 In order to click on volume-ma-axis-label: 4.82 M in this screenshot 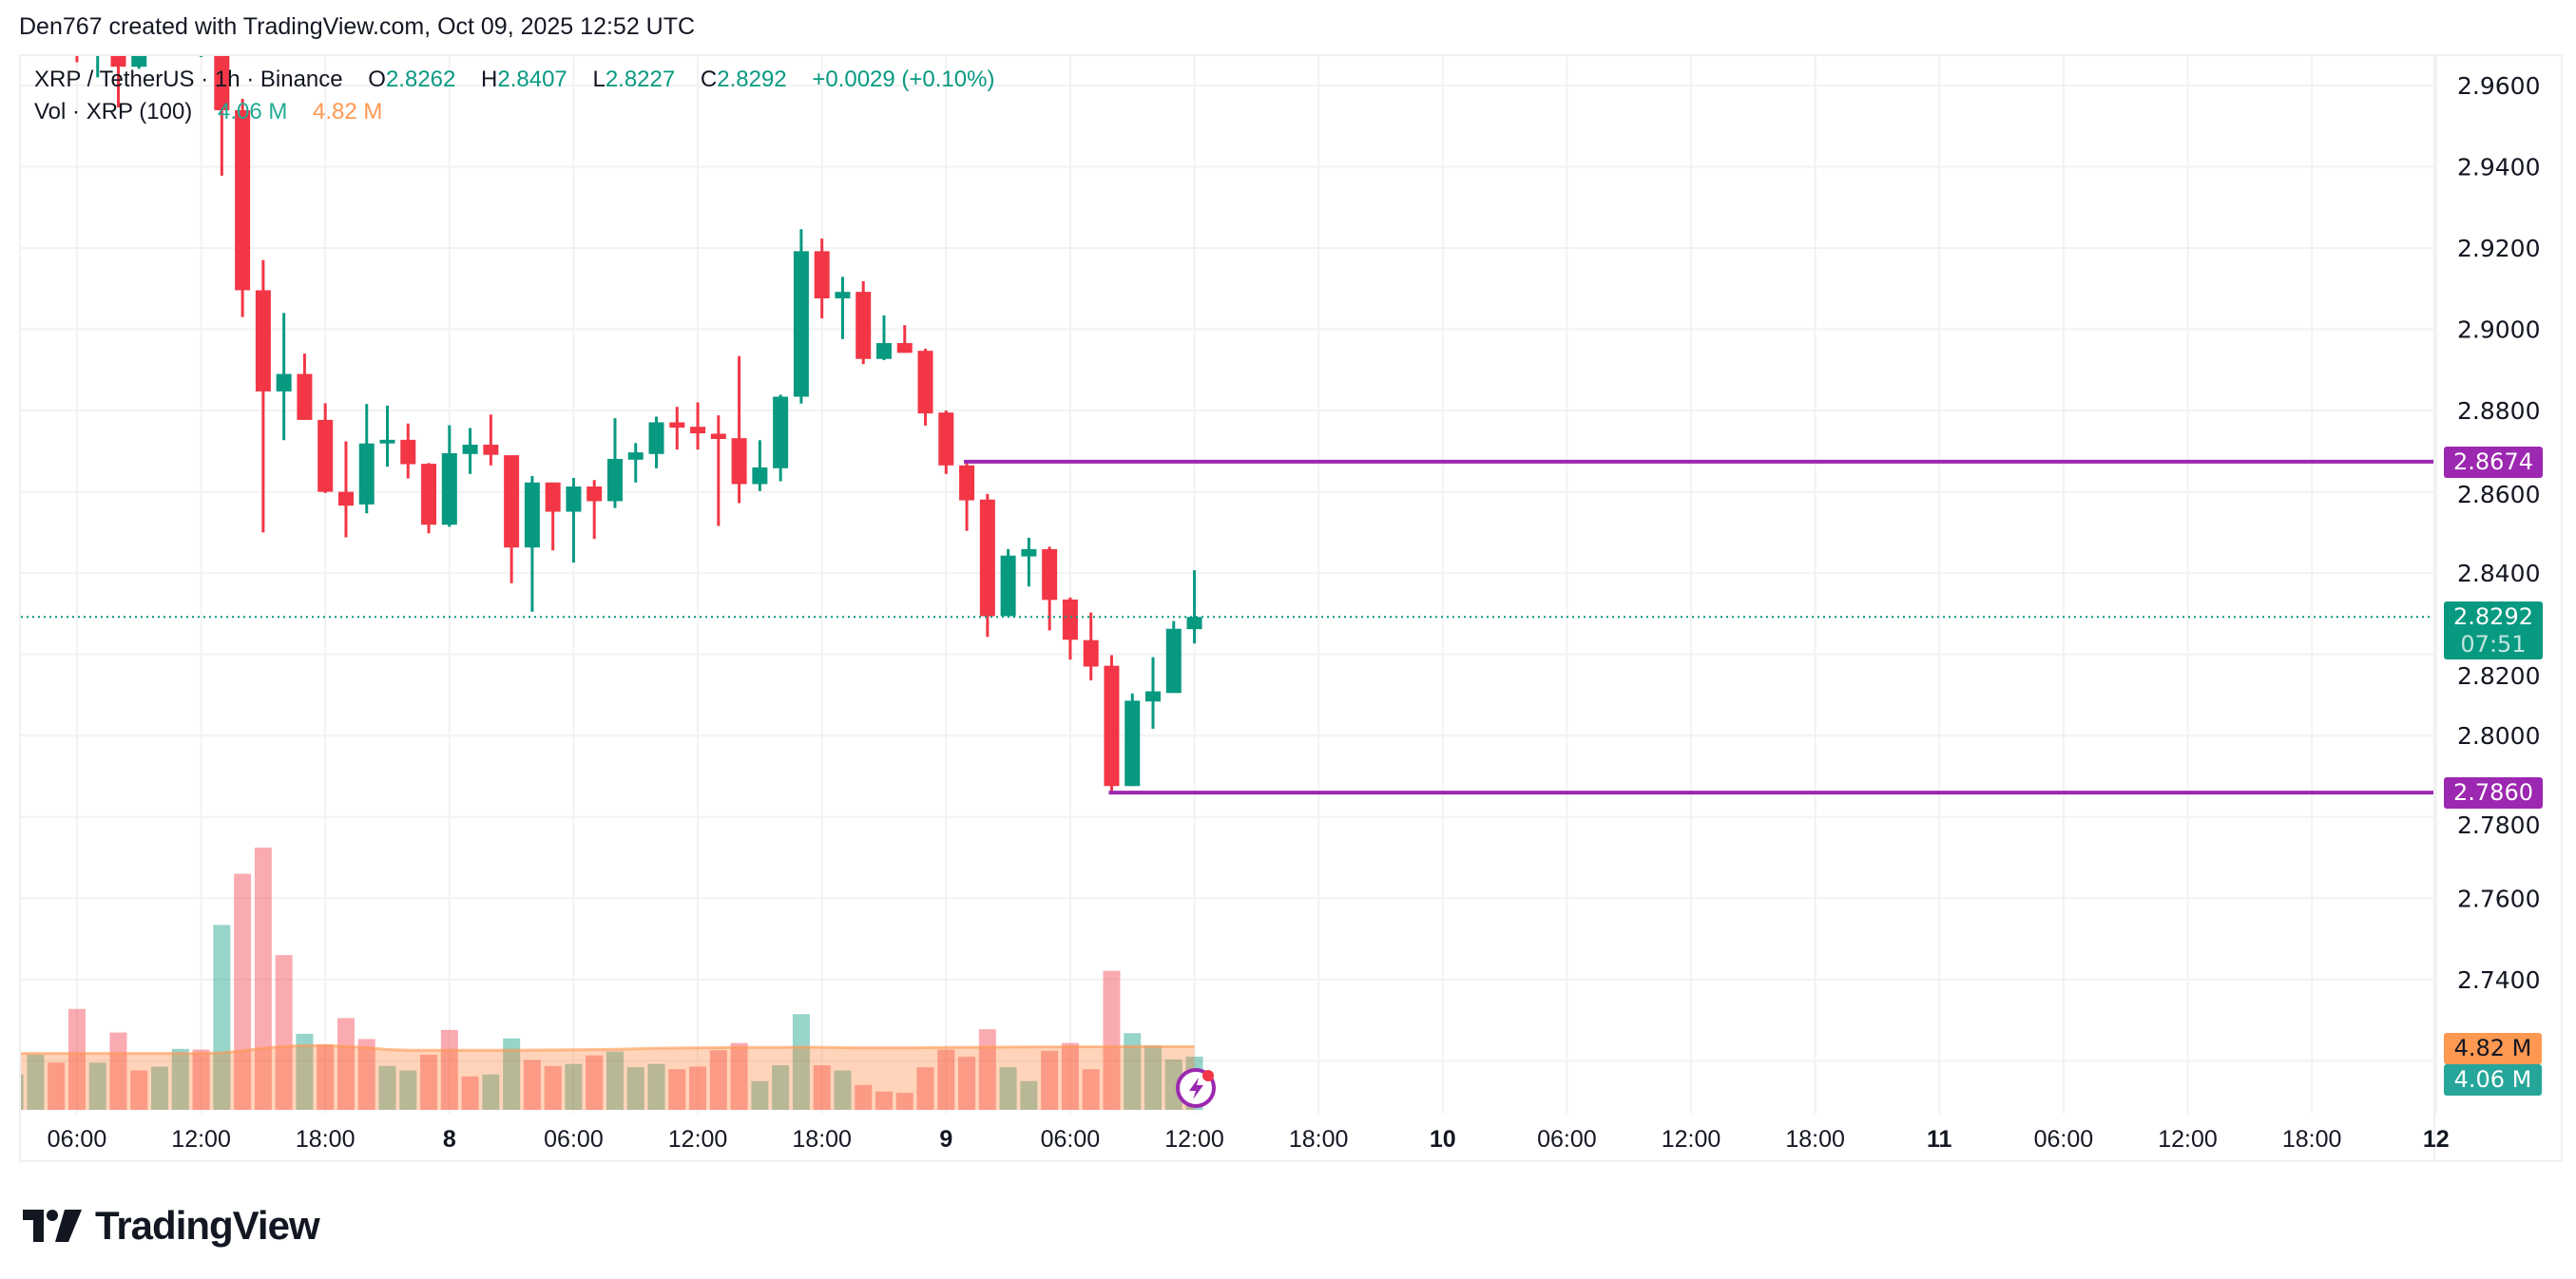, I will do `click(2493, 1048)`.